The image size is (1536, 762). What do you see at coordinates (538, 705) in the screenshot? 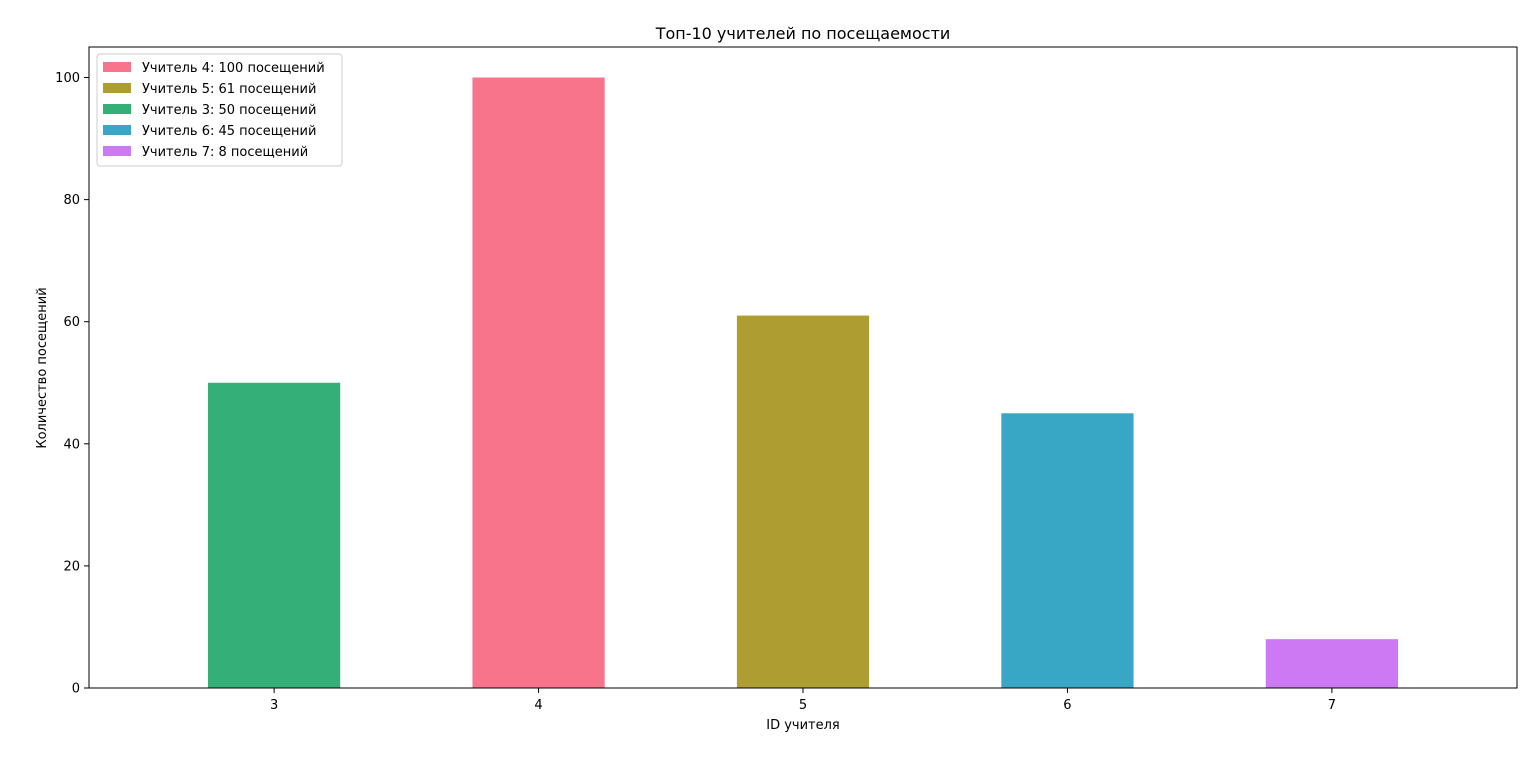
I see `x-tick-label: 4` at bounding box center [538, 705].